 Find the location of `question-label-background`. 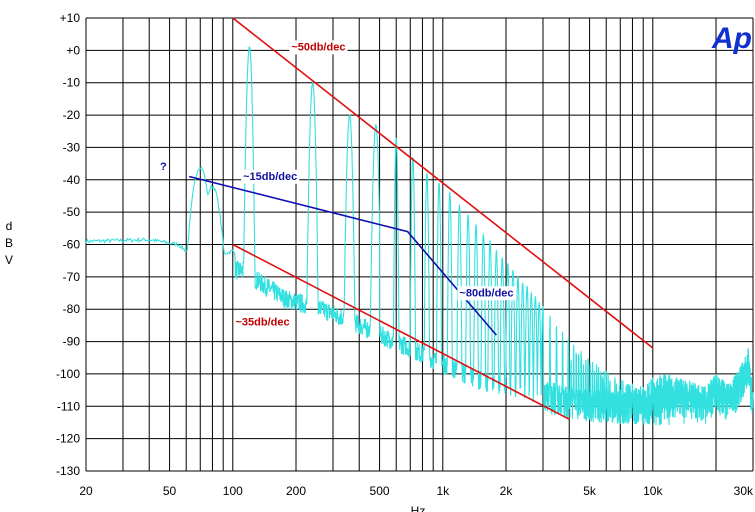

question-label-background is located at coordinates (163, 167).